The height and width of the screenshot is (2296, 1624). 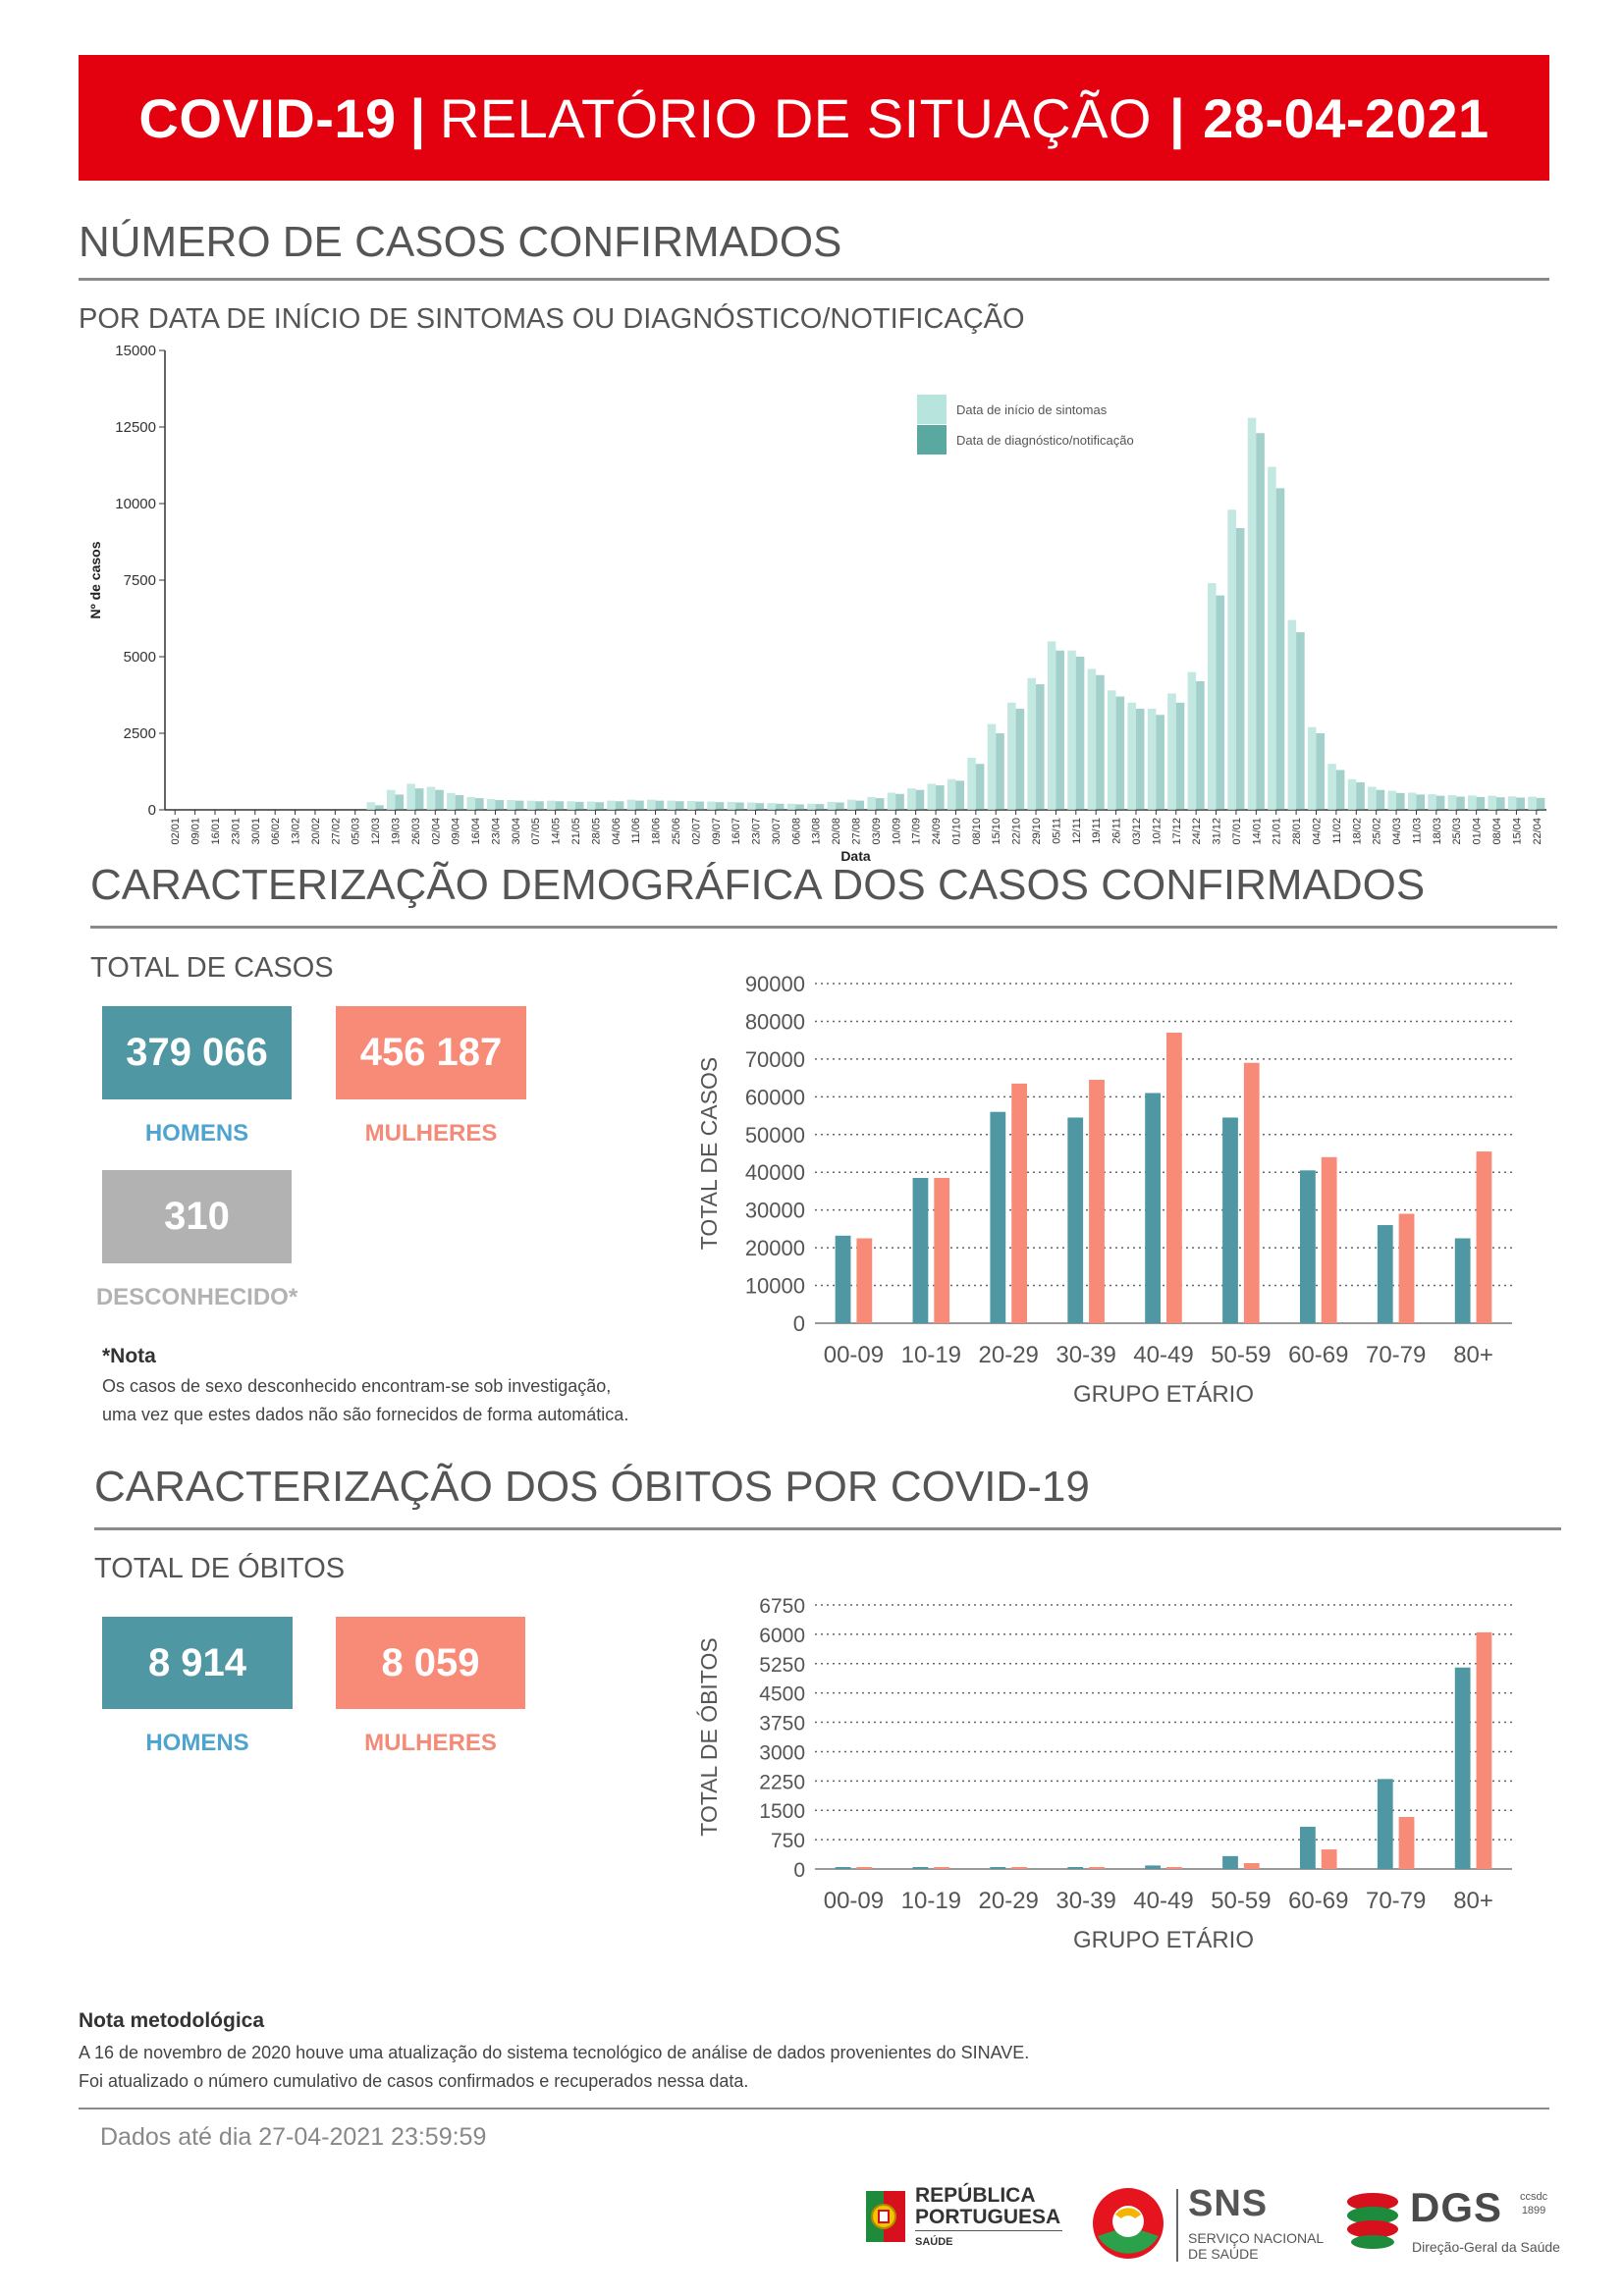 What do you see at coordinates (196, 831) in the screenshot?
I see `x-tick-label: 09/01` at bounding box center [196, 831].